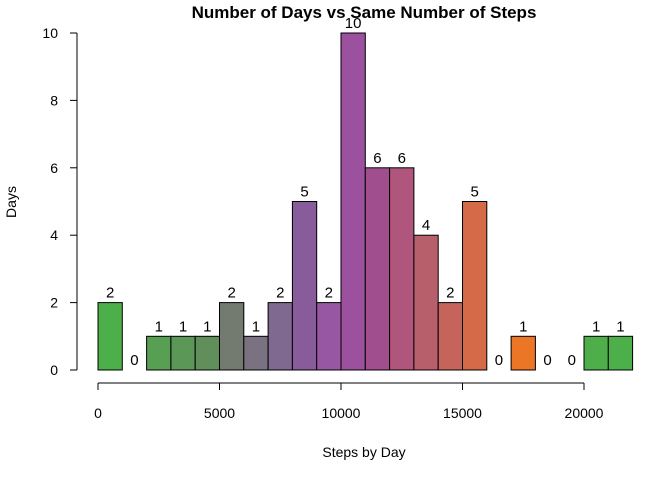 This screenshot has width=672, height=480. What do you see at coordinates (54, 235) in the screenshot?
I see `y-tick-label: 4` at bounding box center [54, 235].